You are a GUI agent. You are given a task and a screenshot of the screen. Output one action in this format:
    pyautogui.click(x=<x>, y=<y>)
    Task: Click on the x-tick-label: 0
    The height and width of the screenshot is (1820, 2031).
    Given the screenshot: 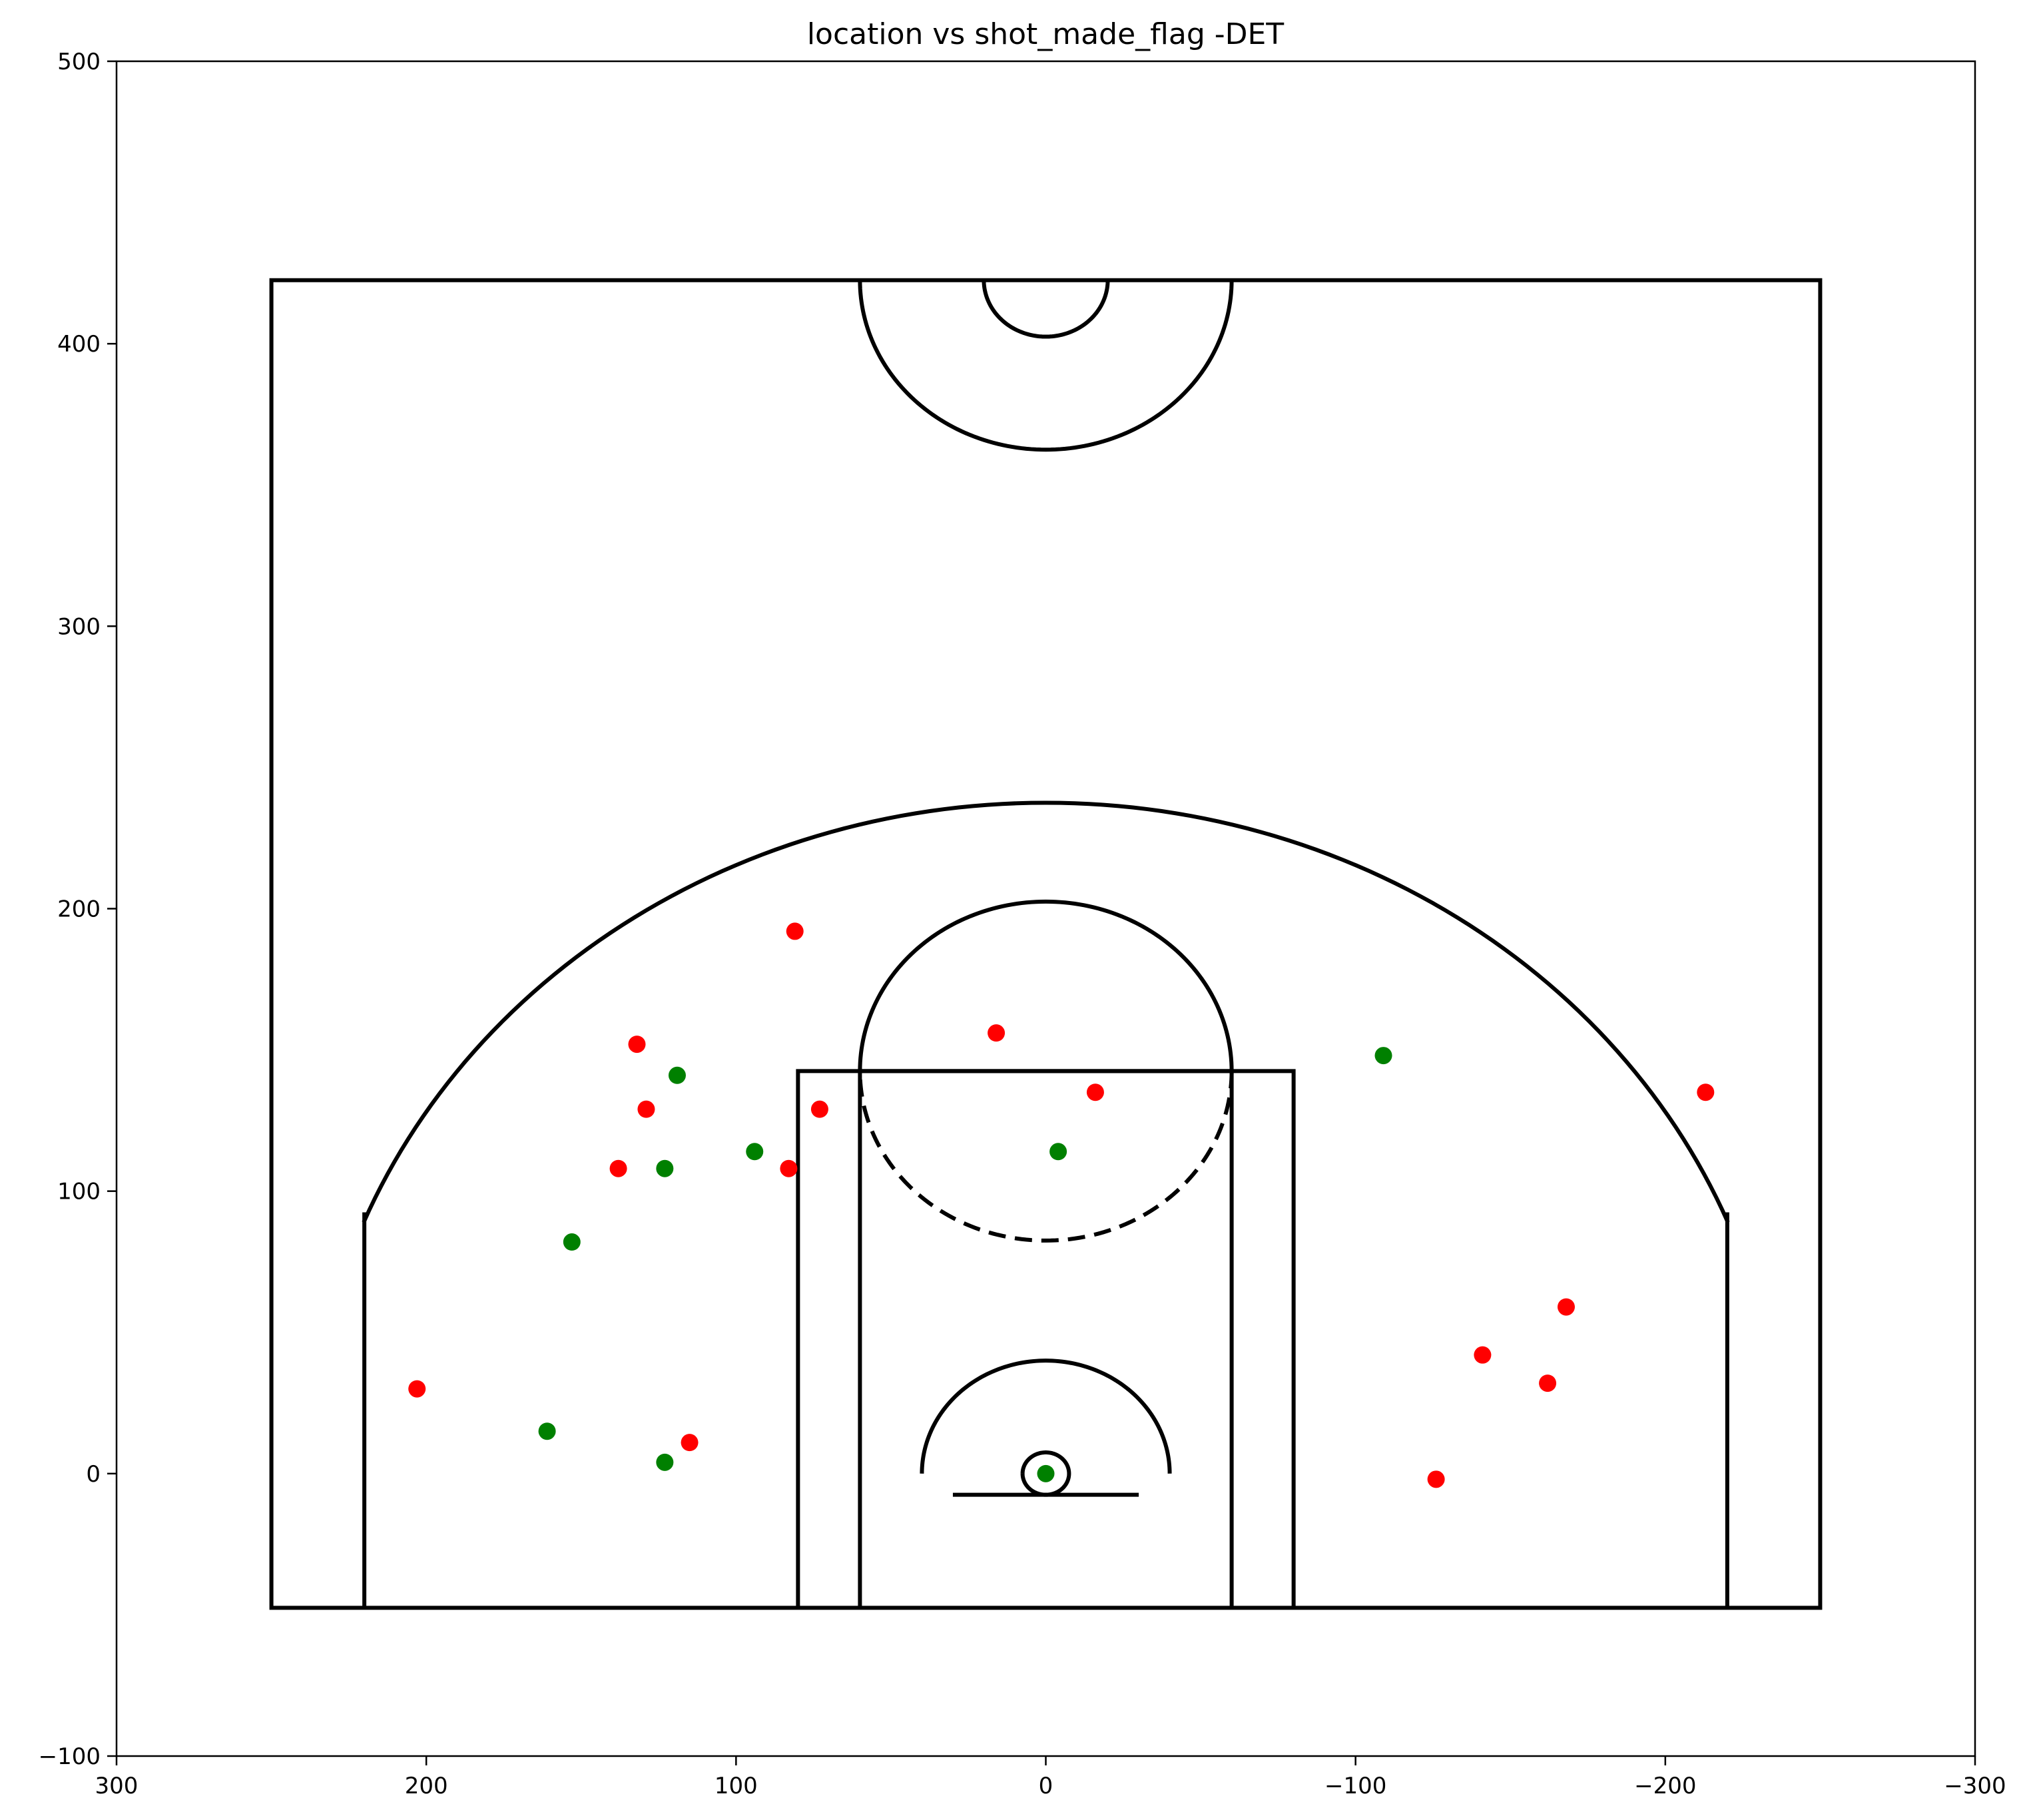 What is the action you would take?
    pyautogui.click(x=1046, y=1786)
    